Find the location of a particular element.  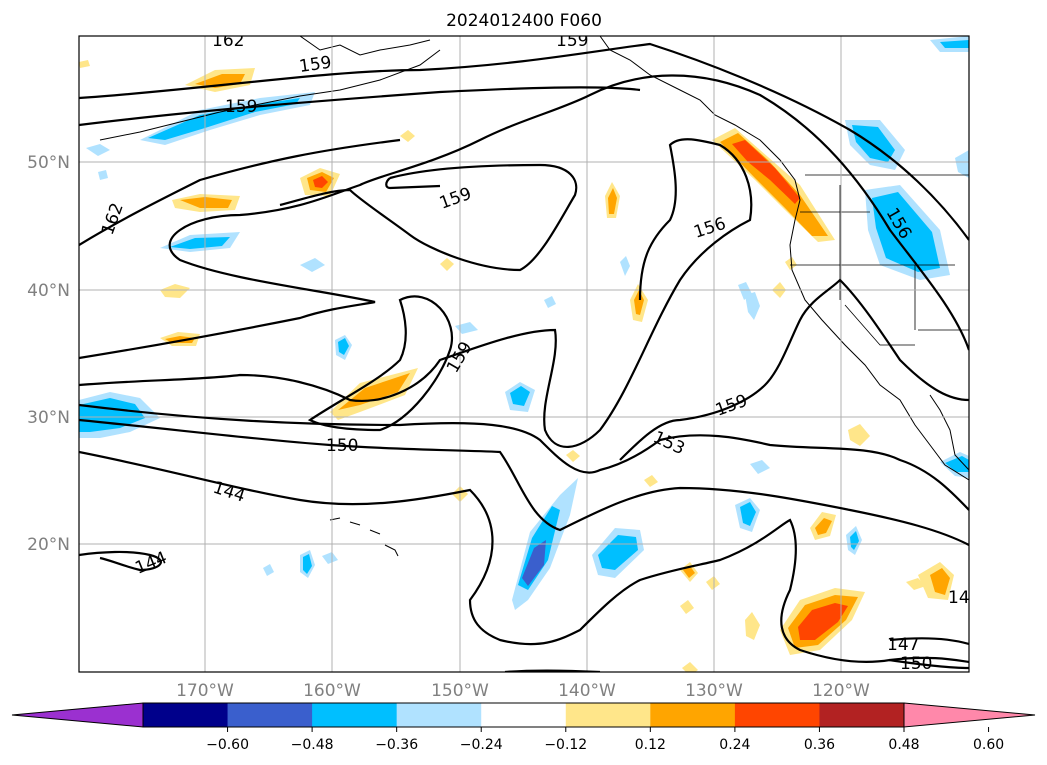

colorbar-tick-label: −0.60 is located at coordinates (227, 745).